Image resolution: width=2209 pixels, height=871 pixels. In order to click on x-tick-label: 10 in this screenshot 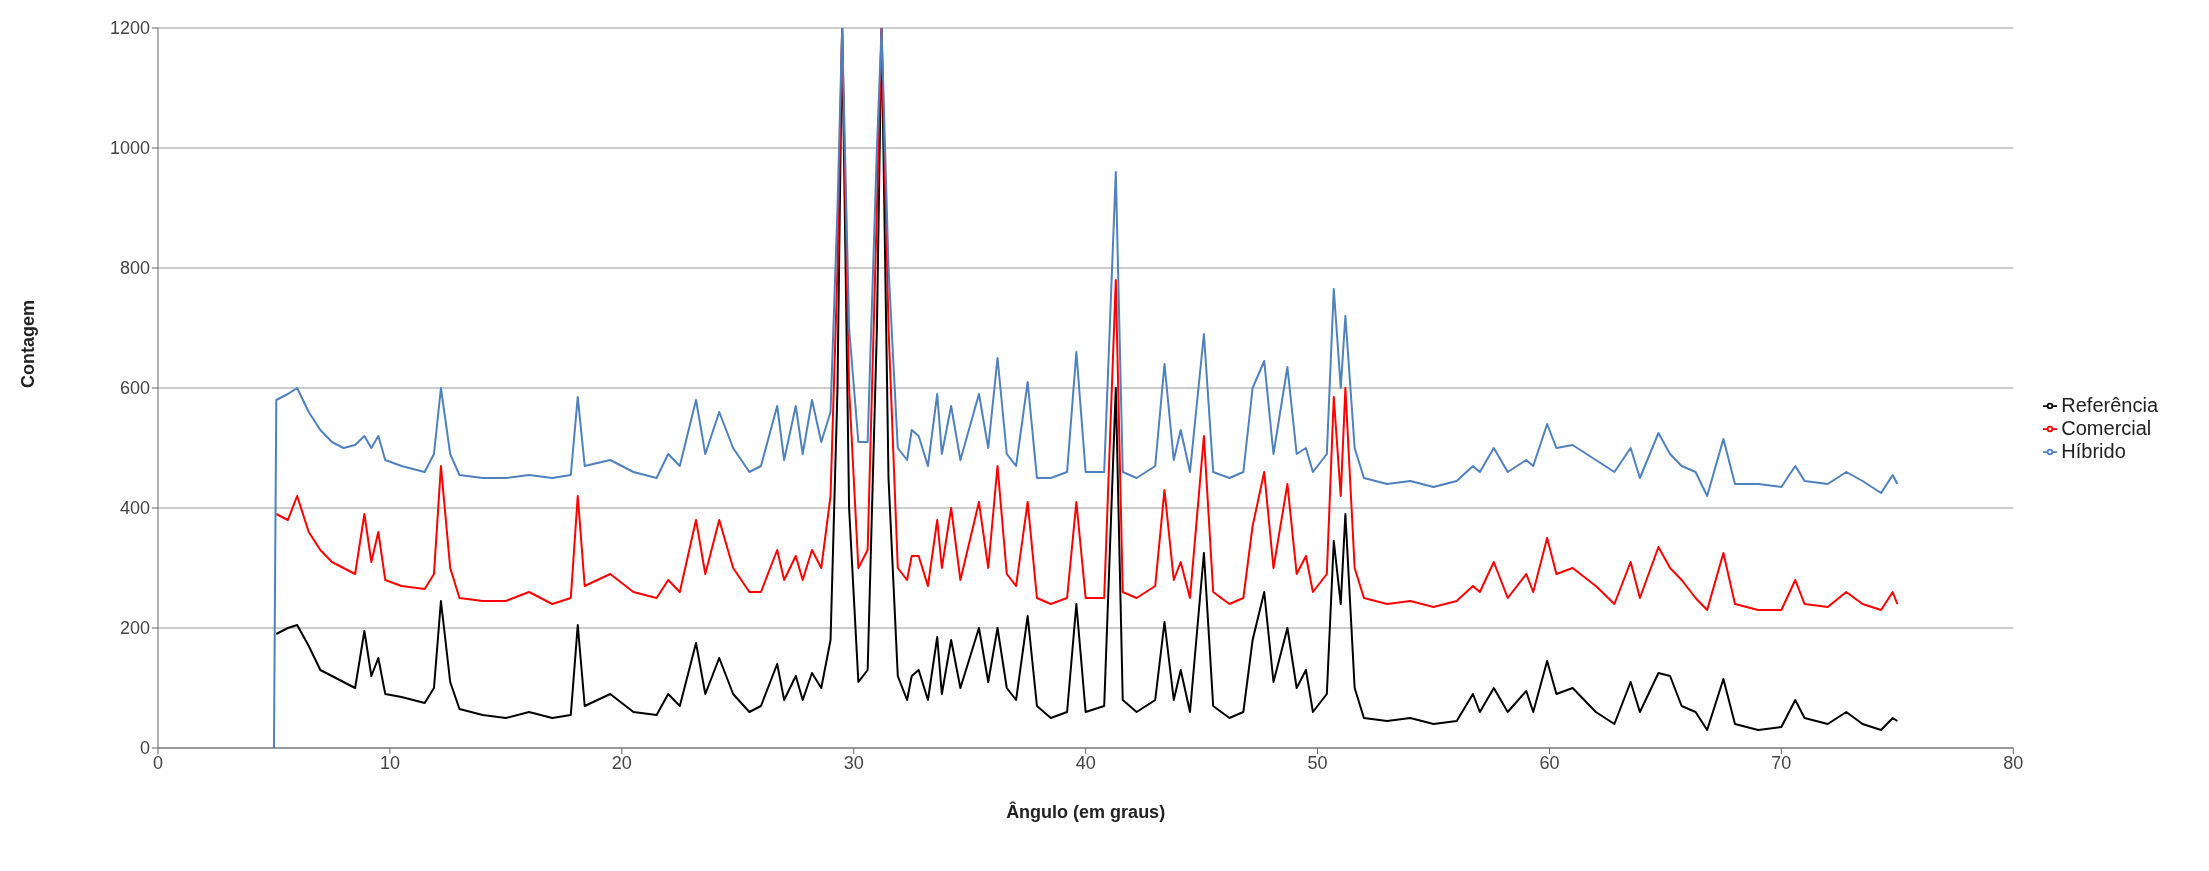, I will do `click(389, 762)`.